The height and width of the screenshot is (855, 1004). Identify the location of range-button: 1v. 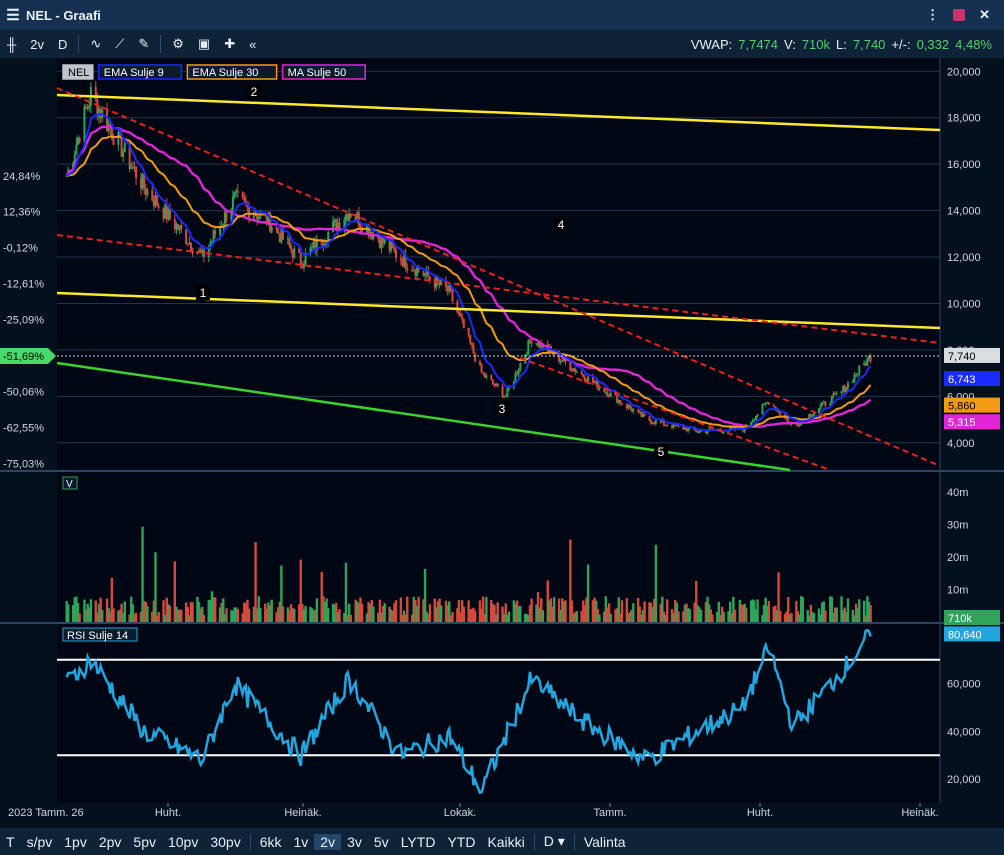
(301, 841).